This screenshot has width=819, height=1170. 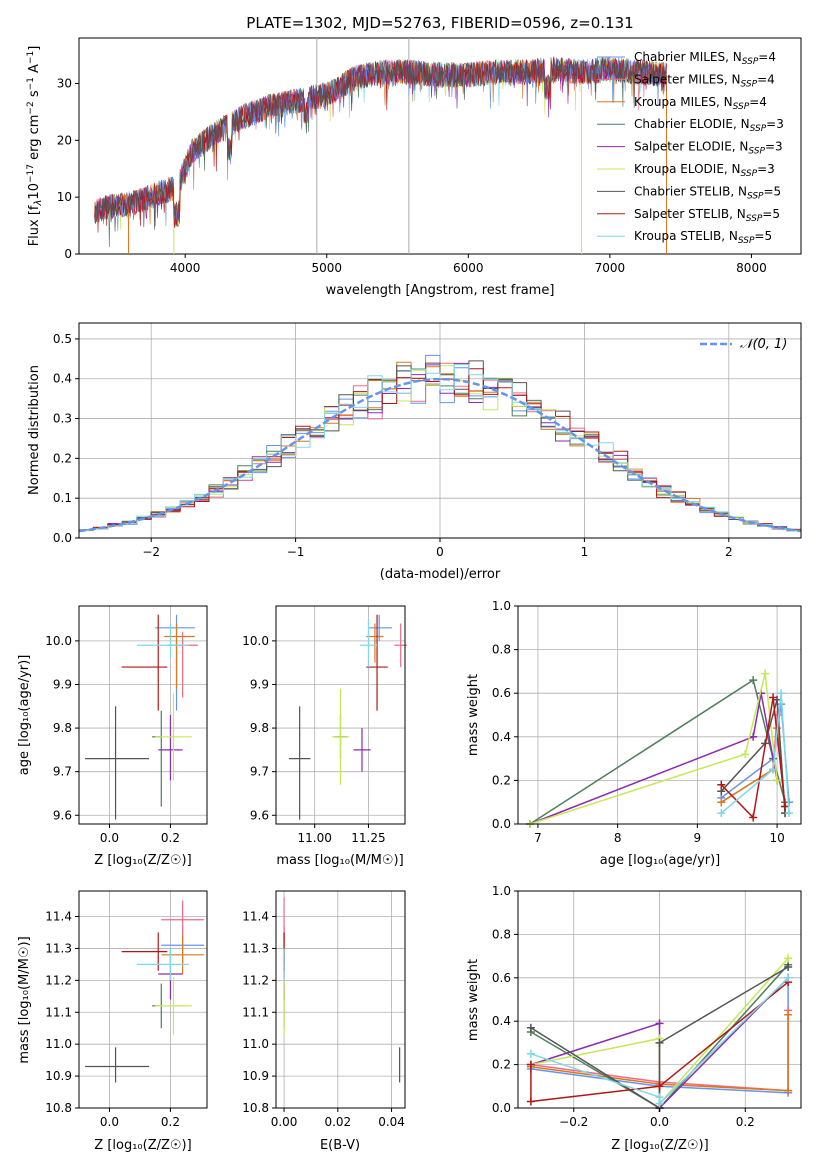 I want to click on legend-label: Kroupa MILES, NSSP=4, so click(x=700, y=103).